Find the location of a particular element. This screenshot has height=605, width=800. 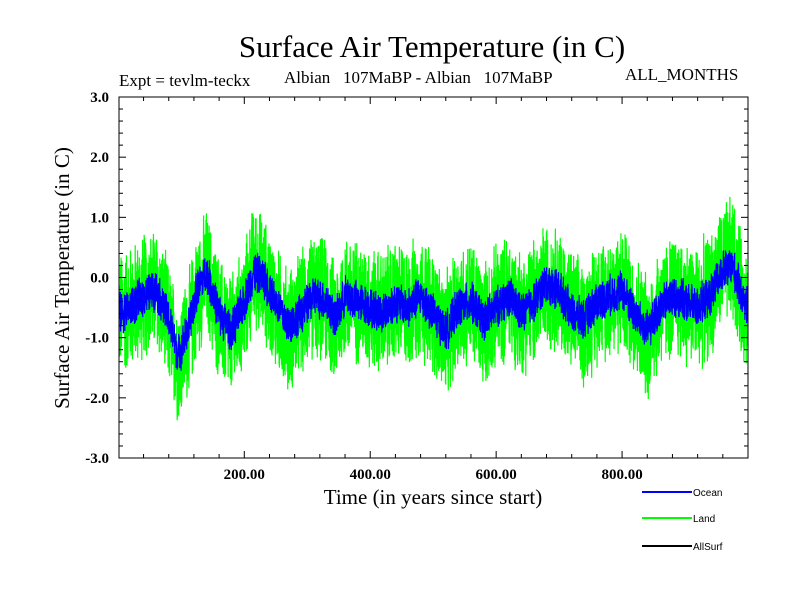

legend-label-land: Land is located at coordinates (704, 519).